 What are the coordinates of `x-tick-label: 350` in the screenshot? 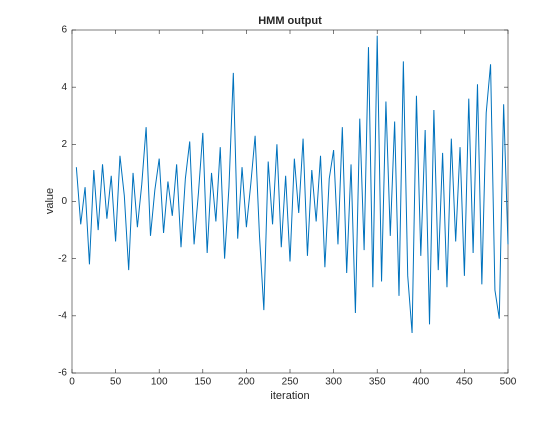 It's located at (377, 382).